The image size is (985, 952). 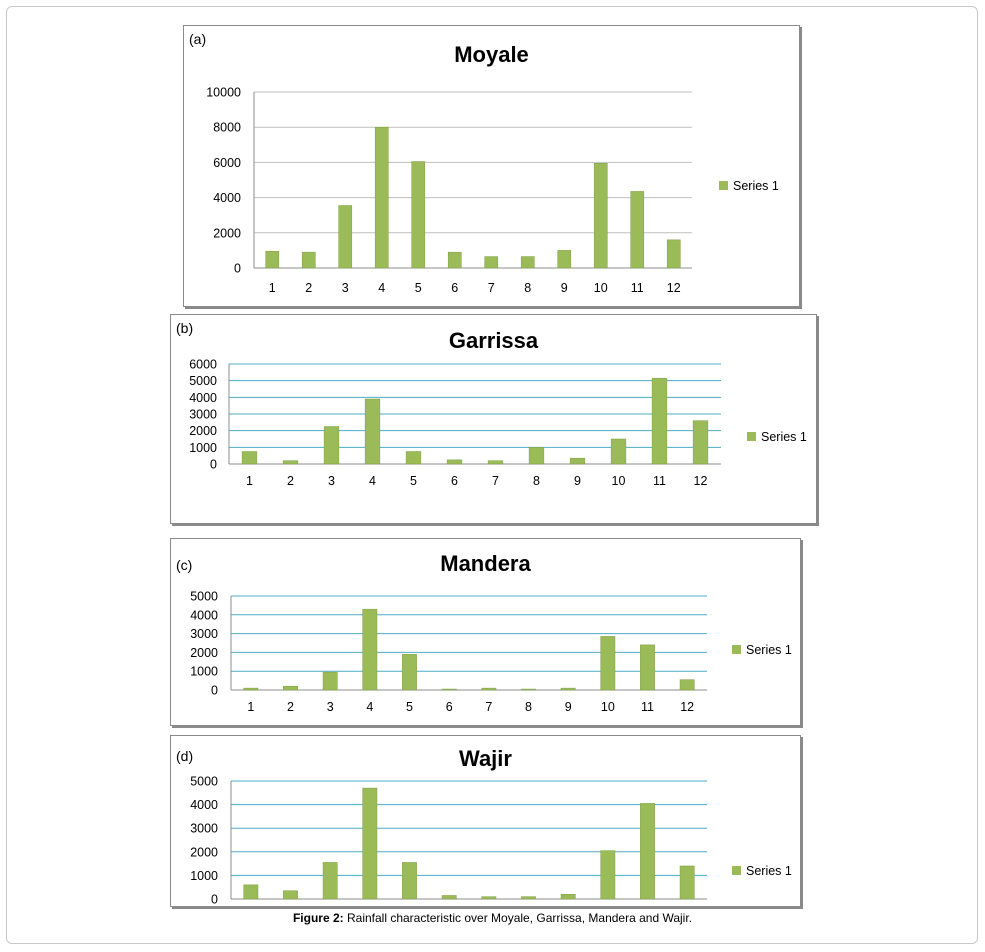 What do you see at coordinates (485, 758) in the screenshot?
I see `chart-title: Wajir` at bounding box center [485, 758].